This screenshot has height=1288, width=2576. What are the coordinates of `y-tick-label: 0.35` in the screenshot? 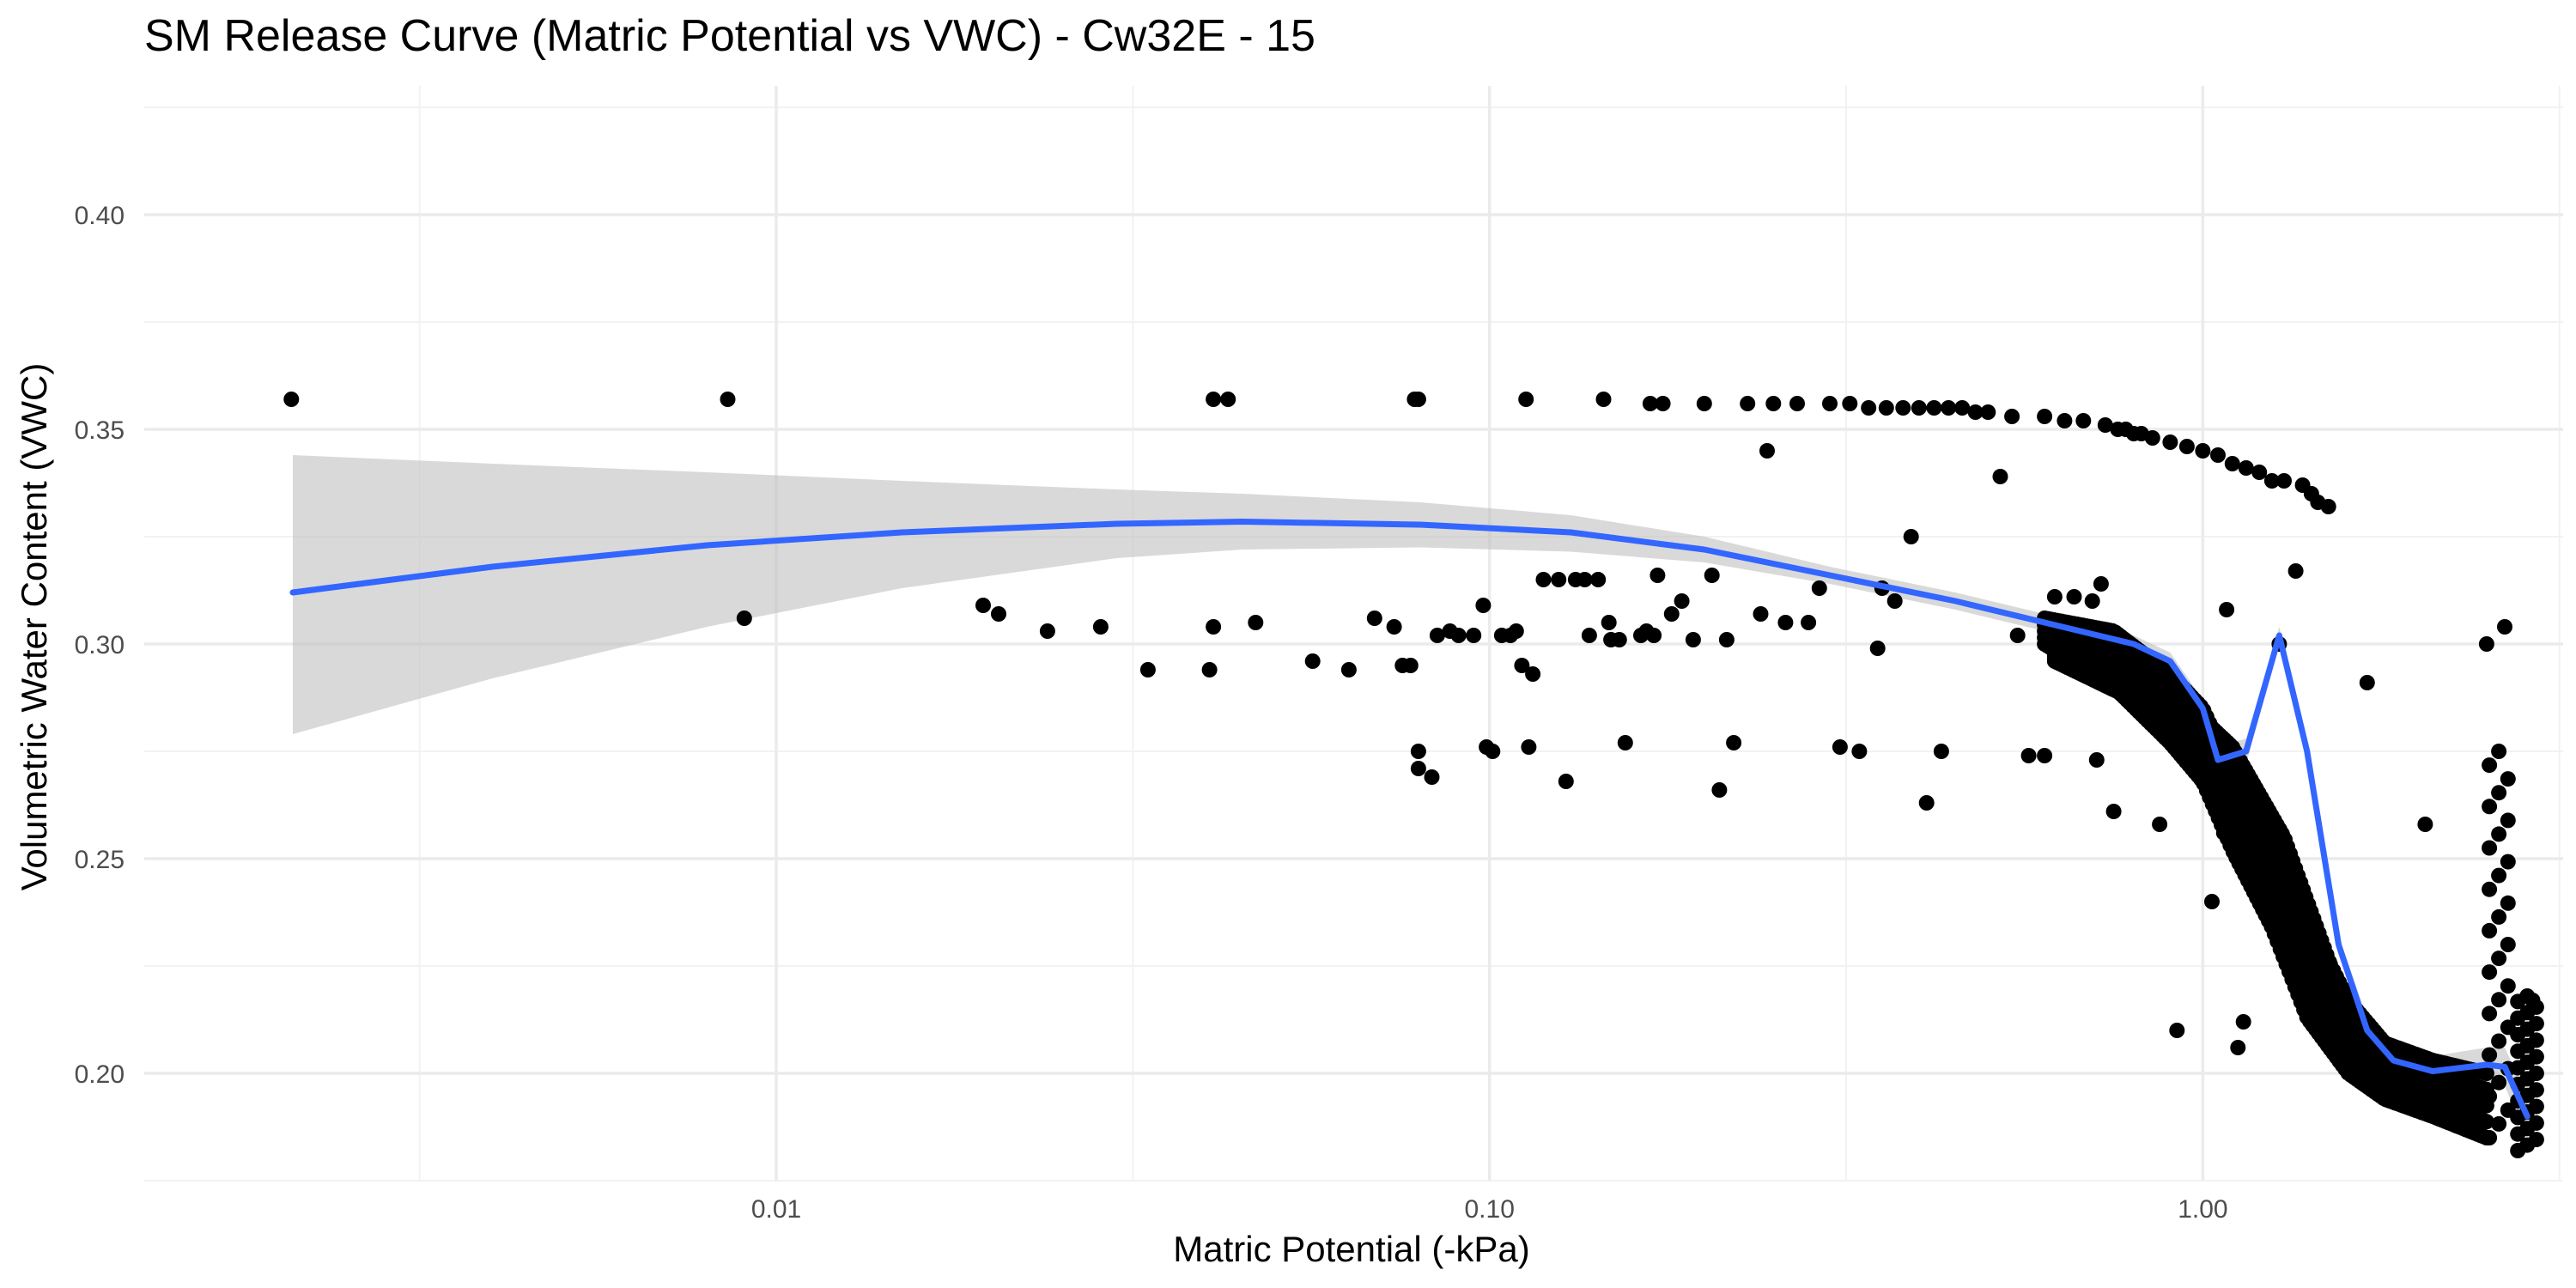 It's located at (100, 431).